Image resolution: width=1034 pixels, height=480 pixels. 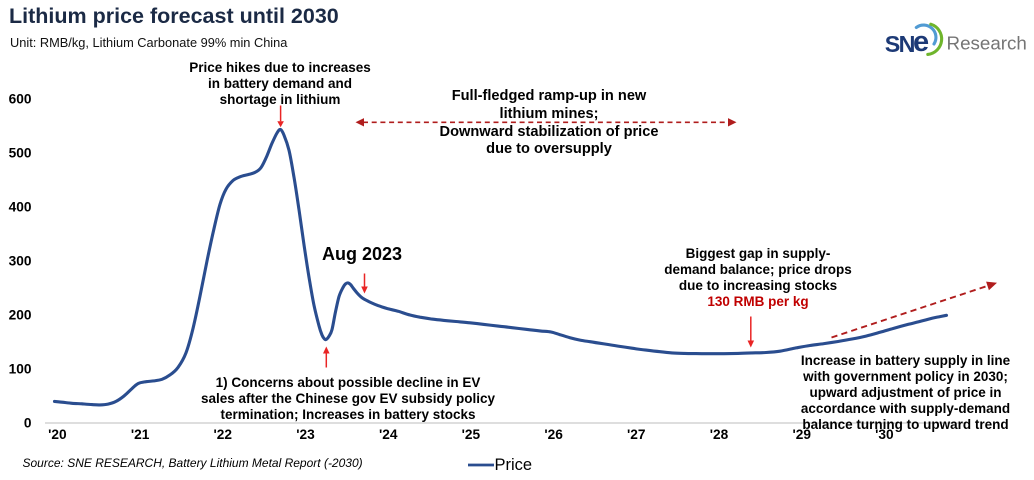 I want to click on svg-text: '28, so click(x=719, y=434).